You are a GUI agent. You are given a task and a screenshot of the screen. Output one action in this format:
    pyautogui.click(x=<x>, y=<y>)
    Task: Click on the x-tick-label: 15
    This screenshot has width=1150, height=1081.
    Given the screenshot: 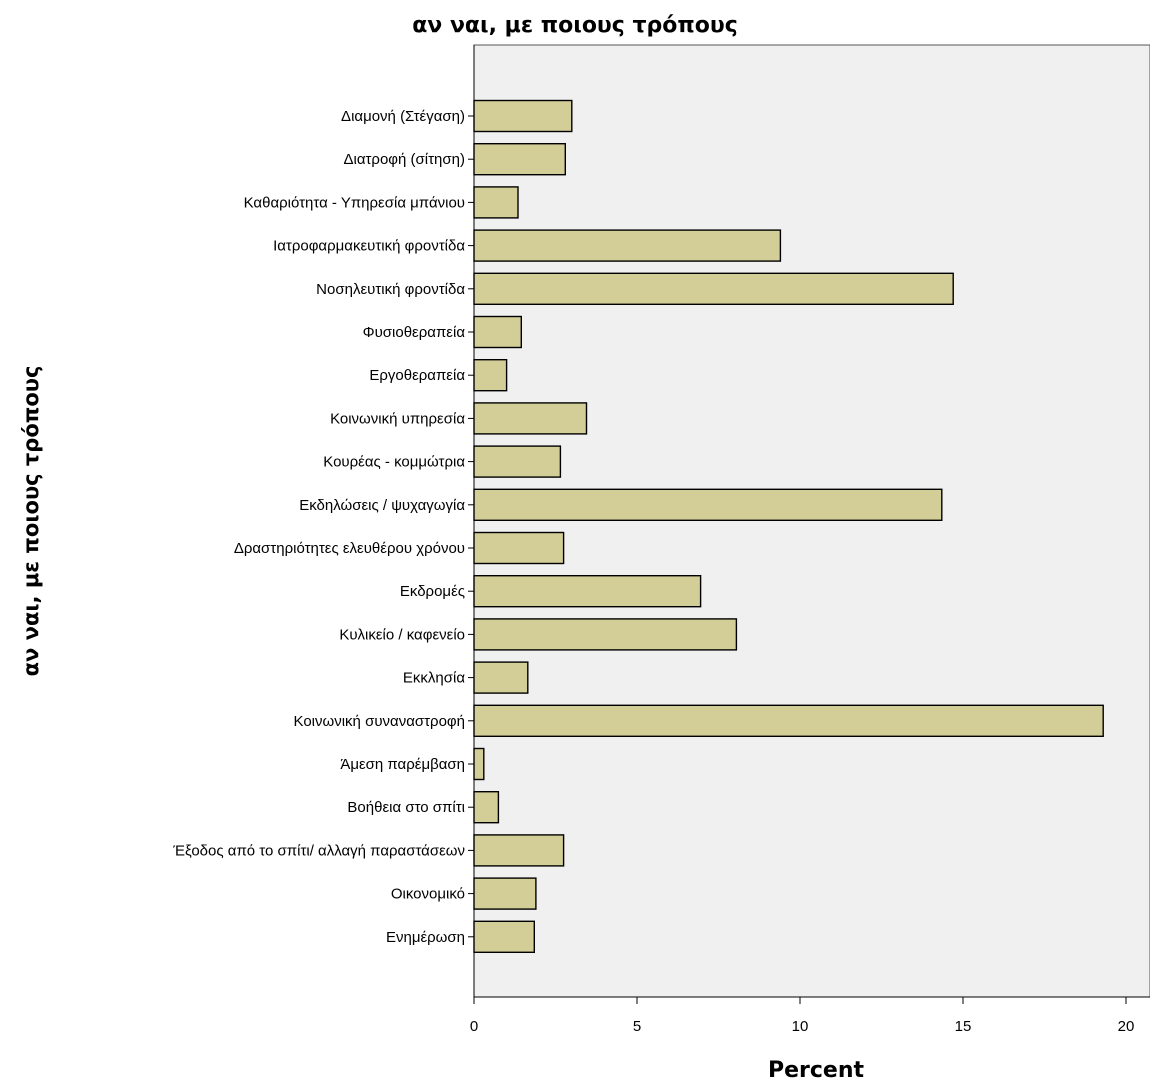 What is the action you would take?
    pyautogui.click(x=963, y=1026)
    